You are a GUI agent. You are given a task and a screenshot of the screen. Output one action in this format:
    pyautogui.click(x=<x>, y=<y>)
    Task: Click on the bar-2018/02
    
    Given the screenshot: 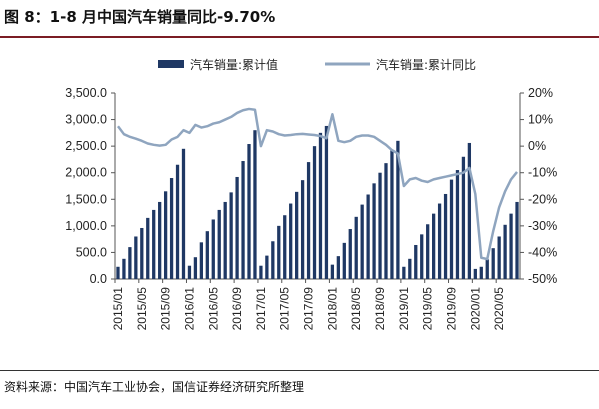 What is the action you would take?
    pyautogui.click(x=338, y=267)
    